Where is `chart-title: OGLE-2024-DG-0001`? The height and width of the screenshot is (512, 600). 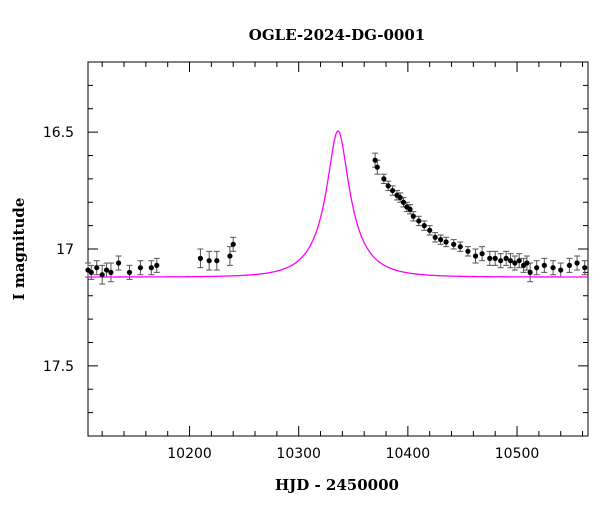
chart-title: OGLE-2024-DG-0001 is located at coordinates (337, 35).